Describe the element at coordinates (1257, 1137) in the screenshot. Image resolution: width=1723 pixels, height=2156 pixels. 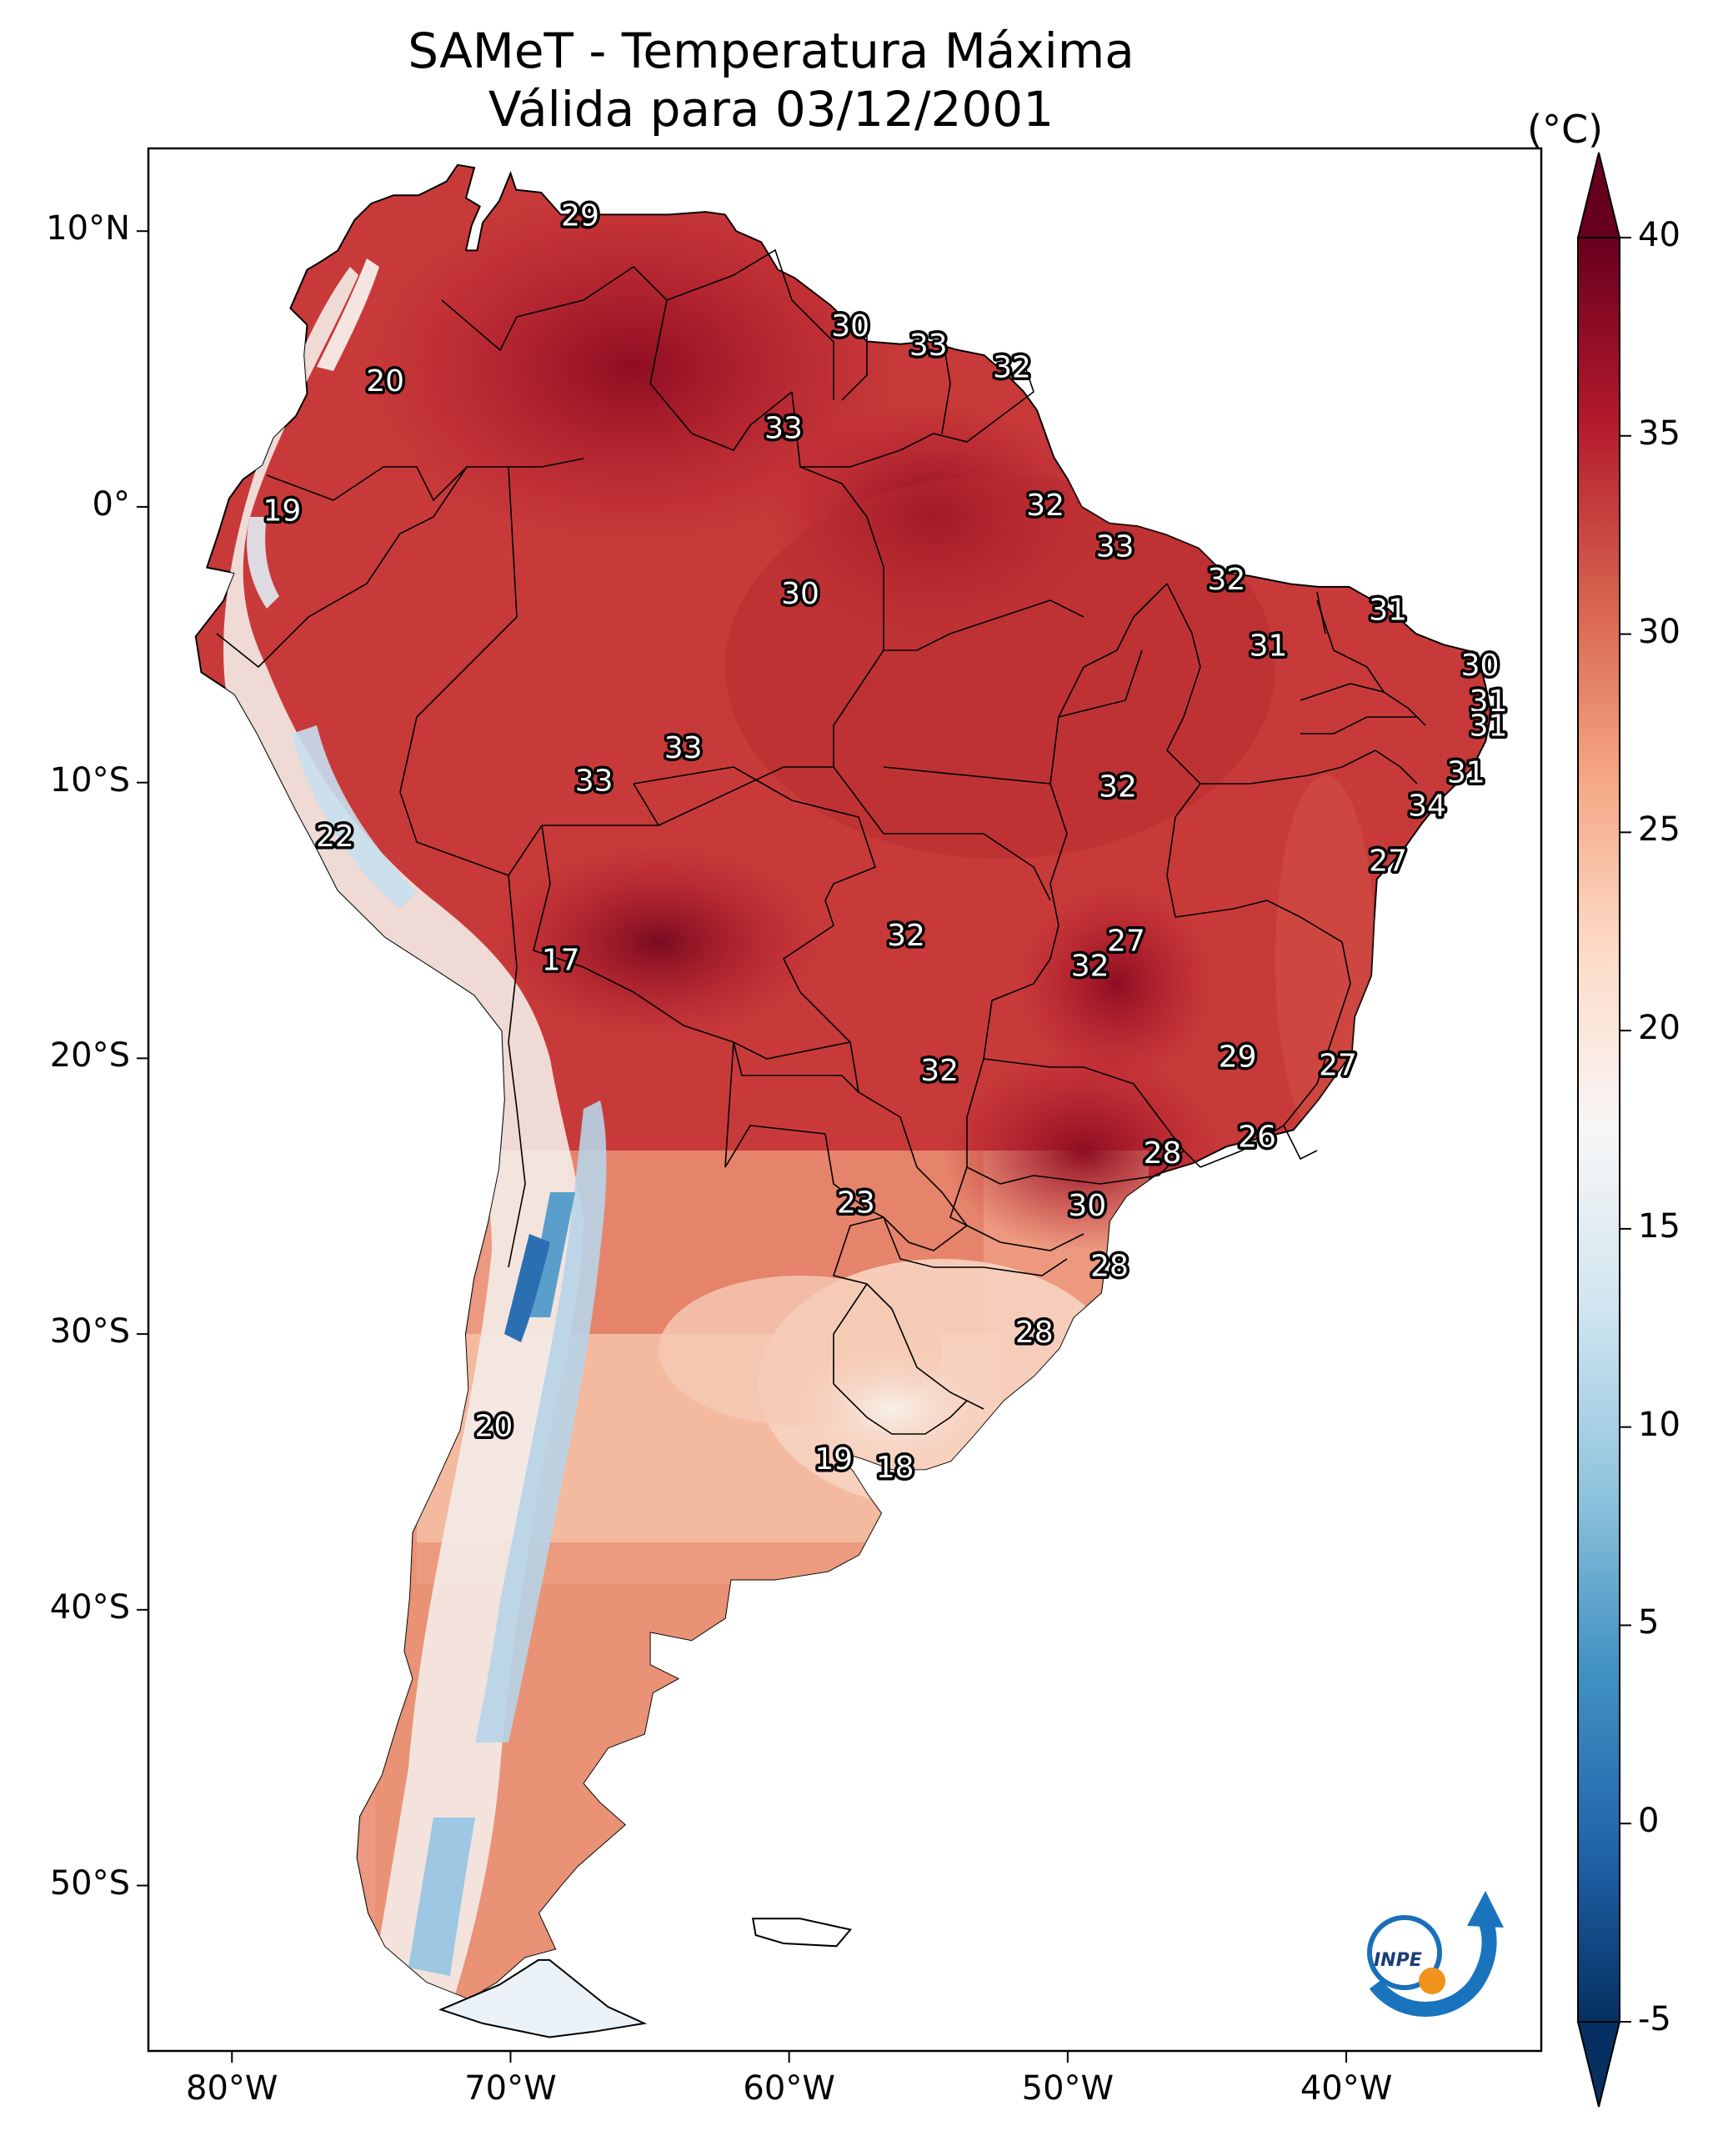
I see `station-label: 26` at that location.